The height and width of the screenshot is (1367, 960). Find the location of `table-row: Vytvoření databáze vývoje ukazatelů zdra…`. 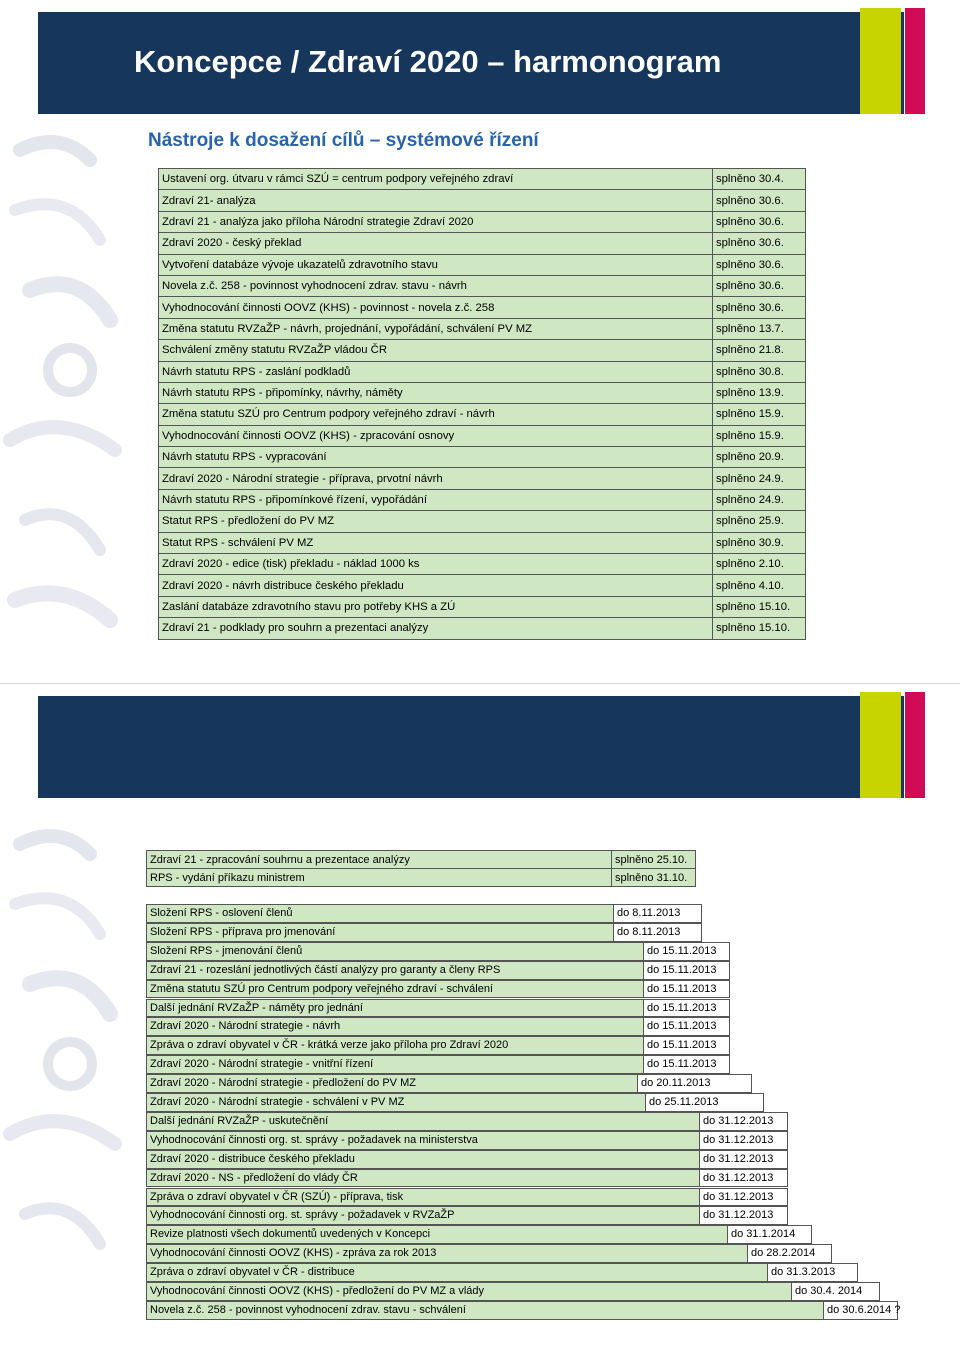

table-row: Vytvoření databáze vývoje ukazatelů zdra… is located at coordinates (482, 264).